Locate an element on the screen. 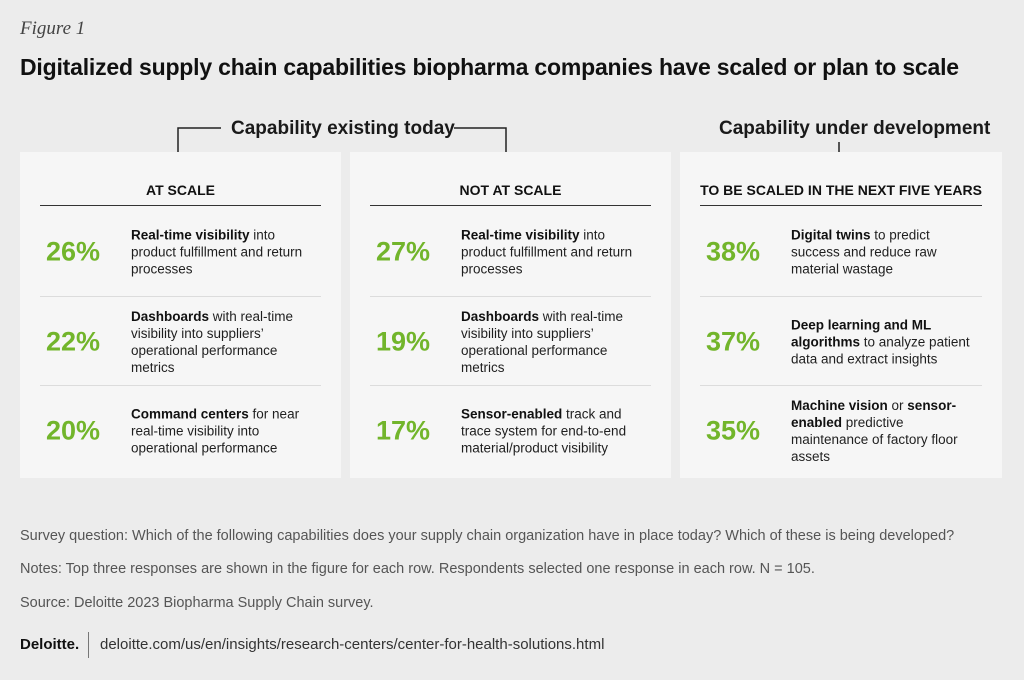 The height and width of the screenshot is (680, 1024). percent-value: 20% is located at coordinates (73, 430).